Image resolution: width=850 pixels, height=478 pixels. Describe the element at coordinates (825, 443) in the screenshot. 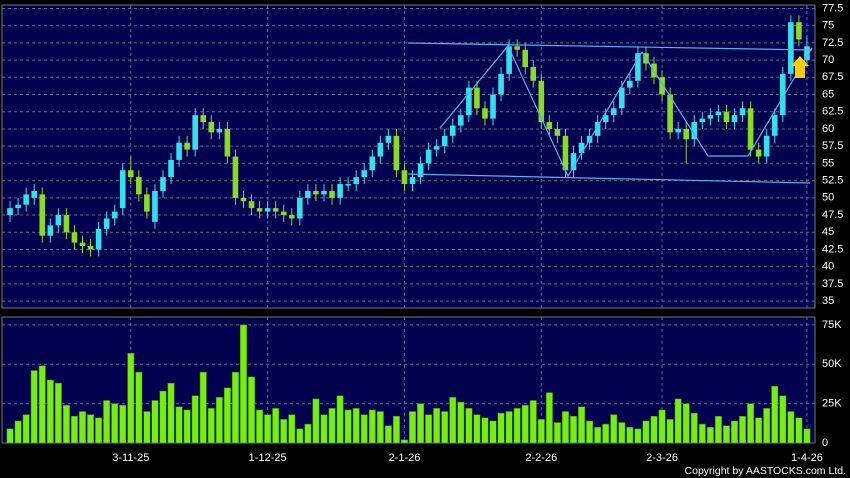

I see `y-tick-label: 0` at that location.